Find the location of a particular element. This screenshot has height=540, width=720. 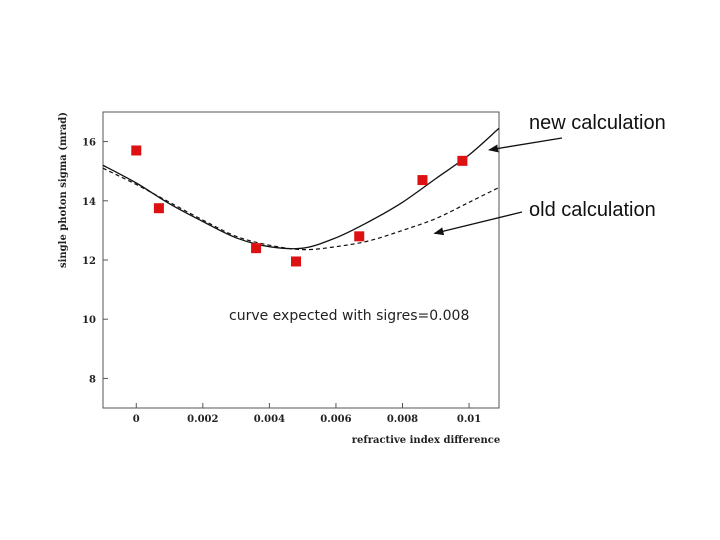

x-tick-label: 0.008 is located at coordinates (402, 419).